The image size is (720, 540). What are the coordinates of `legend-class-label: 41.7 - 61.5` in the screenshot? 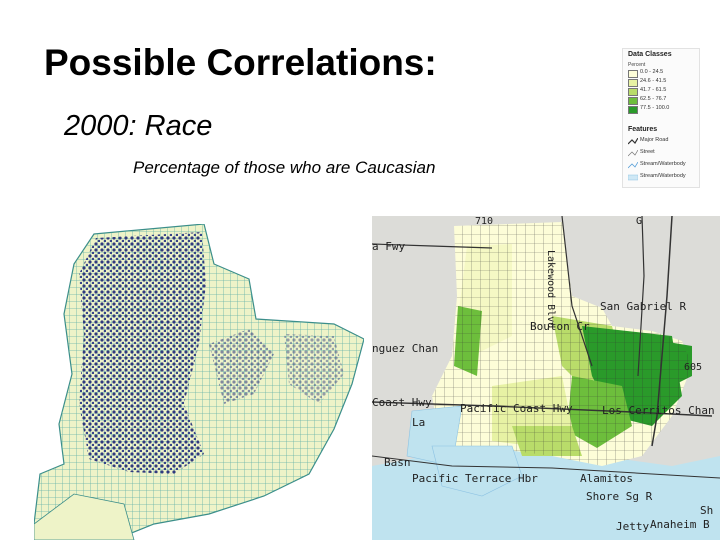 It's located at (653, 90).